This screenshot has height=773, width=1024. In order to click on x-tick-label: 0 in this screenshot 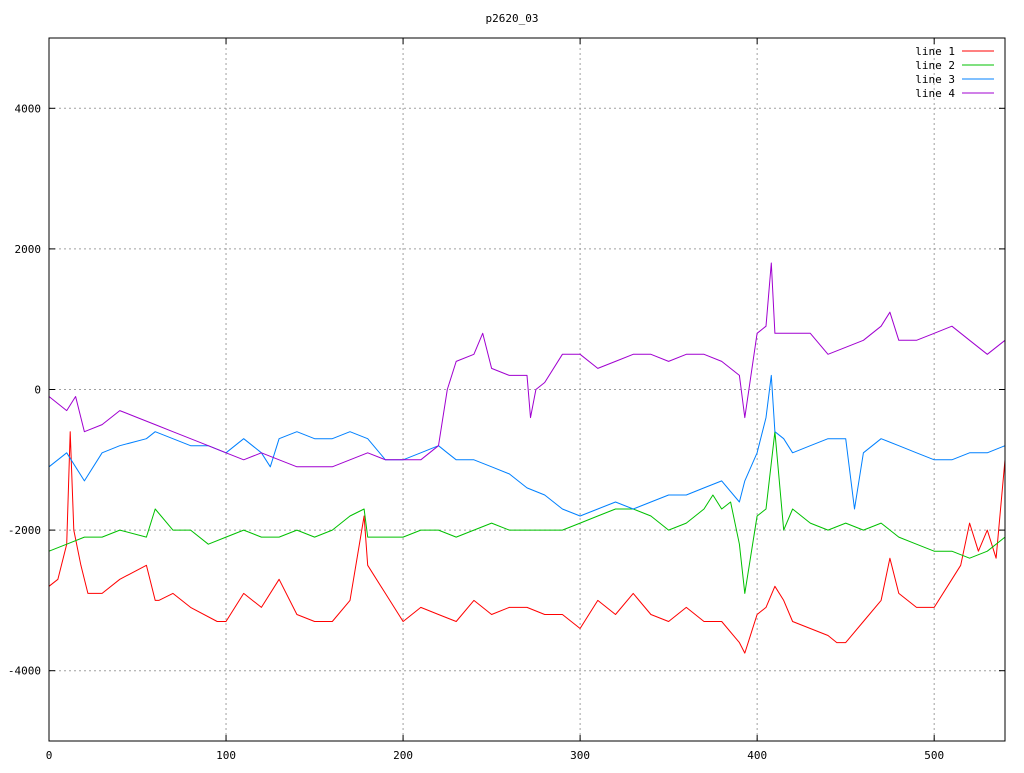, I will do `click(49, 755)`.